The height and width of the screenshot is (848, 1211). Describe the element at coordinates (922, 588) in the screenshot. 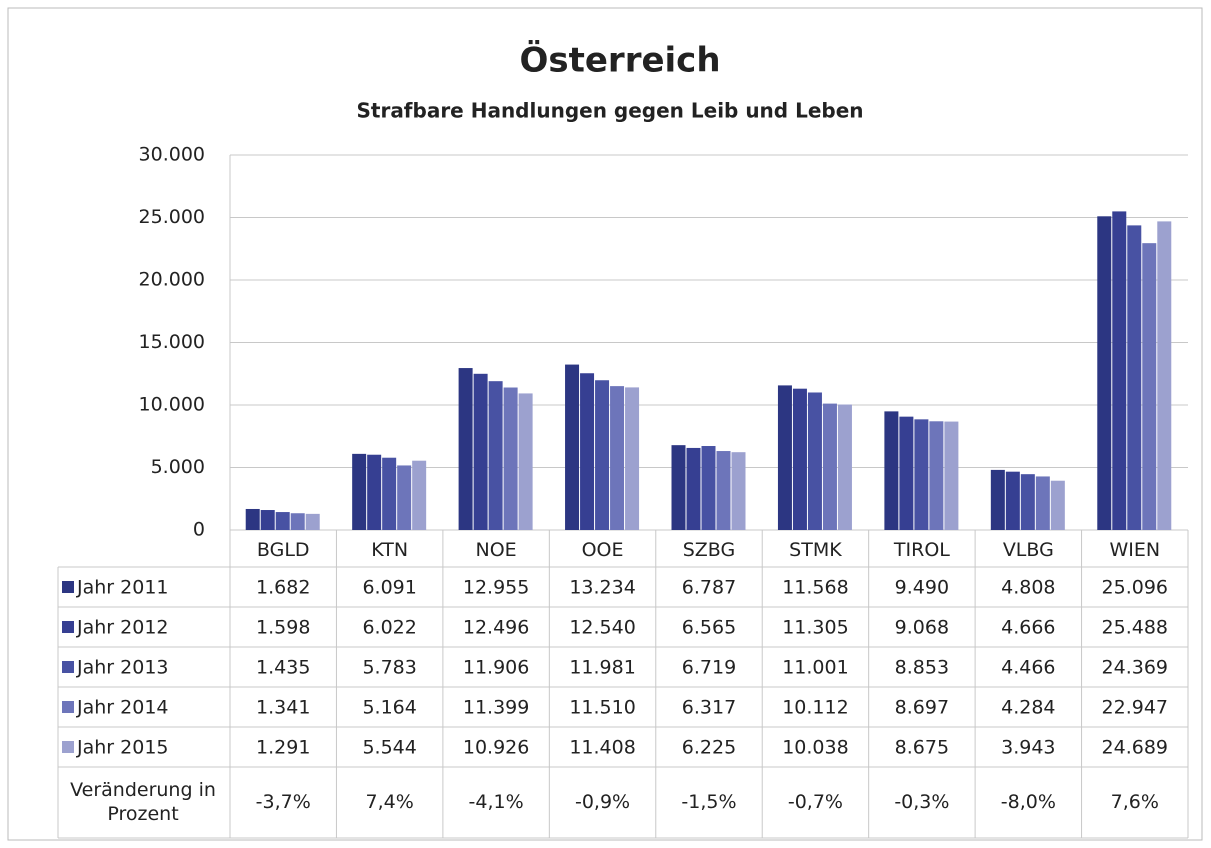

I see `table-cell: 9.490` at that location.